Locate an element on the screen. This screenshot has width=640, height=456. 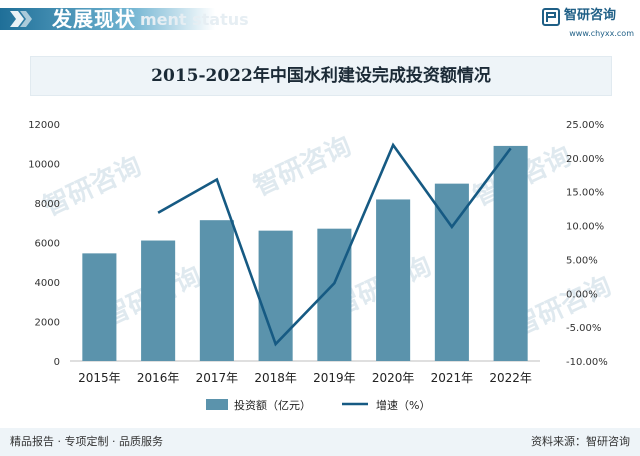
x-tick-label: 2019年 is located at coordinates (334, 378).